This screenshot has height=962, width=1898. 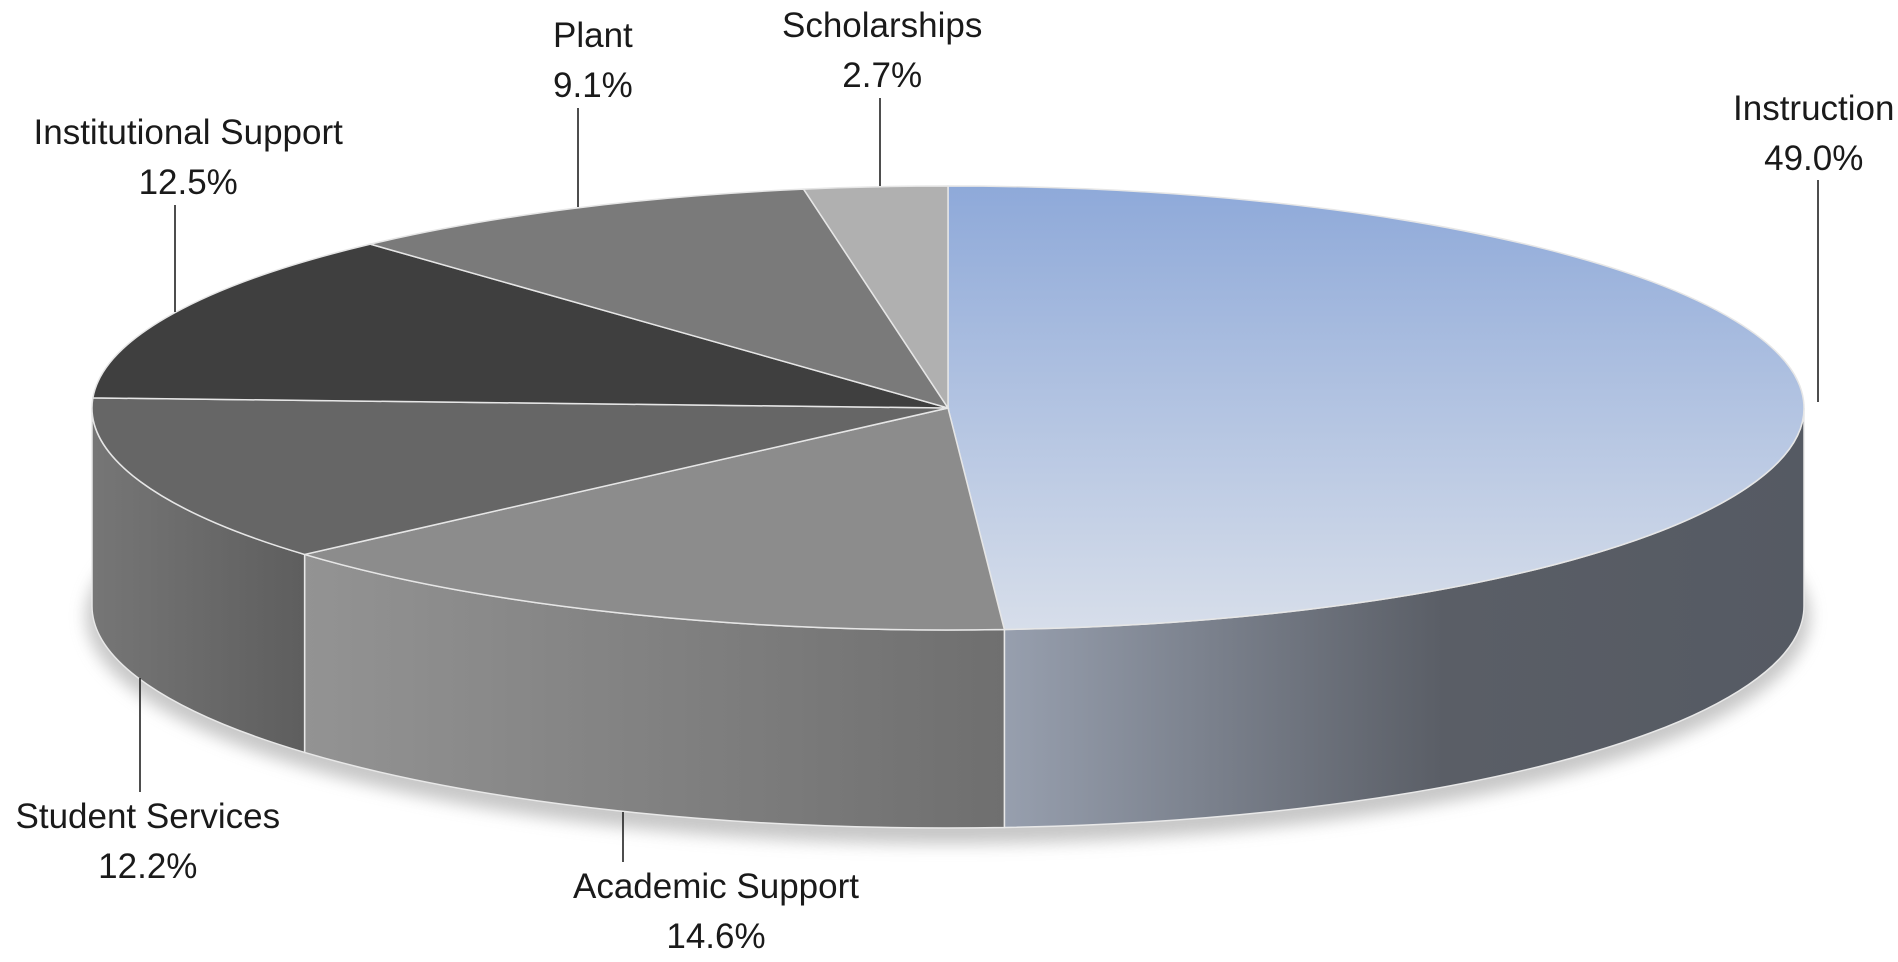 I want to click on slice-label-value: 12.5%, so click(x=188, y=182).